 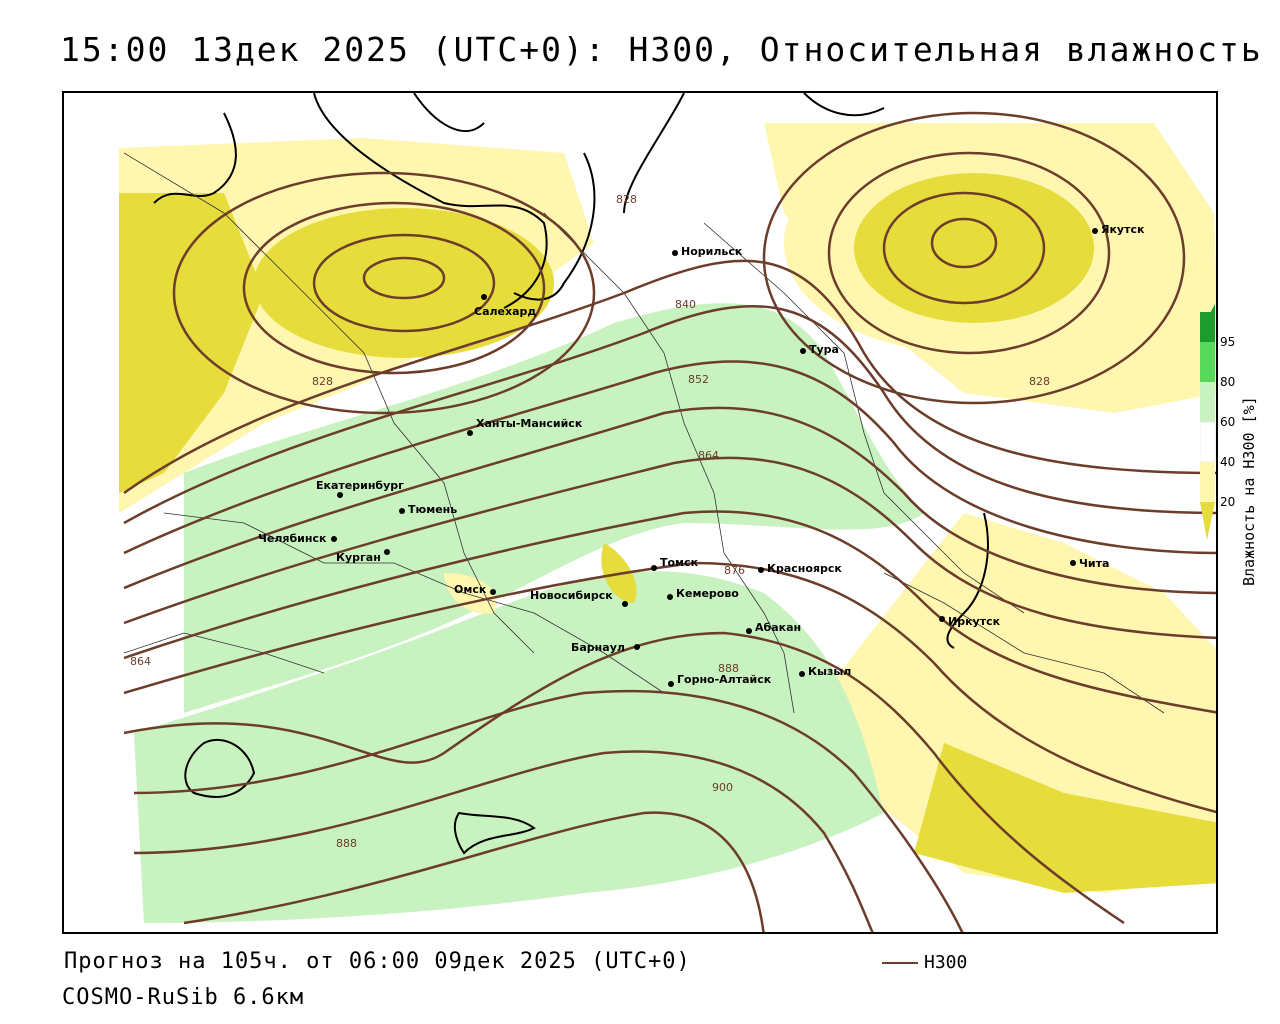 What do you see at coordinates (432, 509) in the screenshot?
I see `city-label: Тюмень` at bounding box center [432, 509].